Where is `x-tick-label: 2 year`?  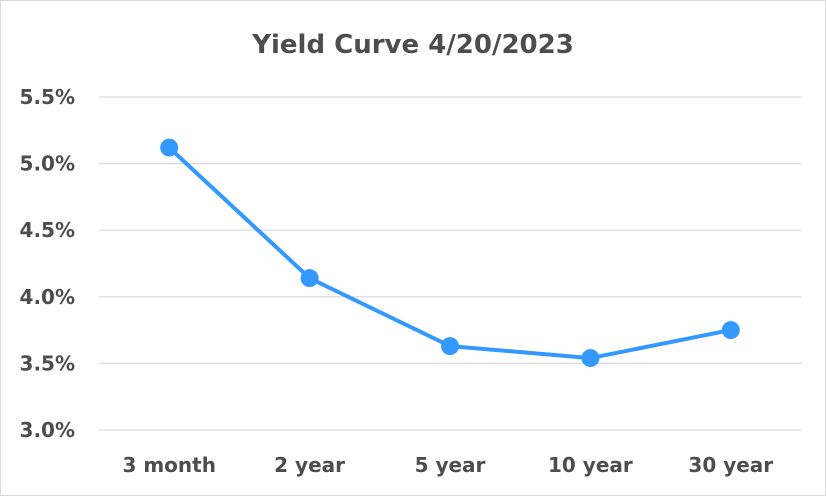 x-tick-label: 2 year is located at coordinates (309, 465).